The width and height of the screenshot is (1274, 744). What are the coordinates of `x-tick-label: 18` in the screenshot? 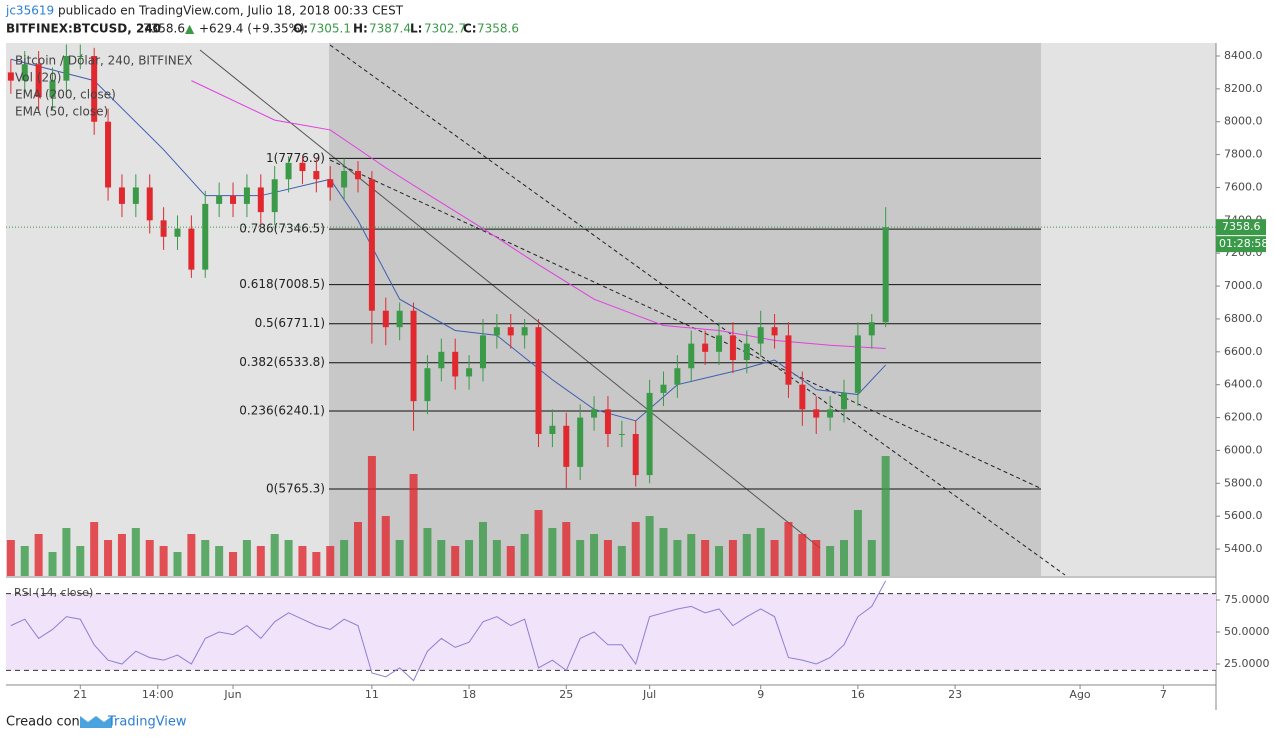 It's located at (469, 694).